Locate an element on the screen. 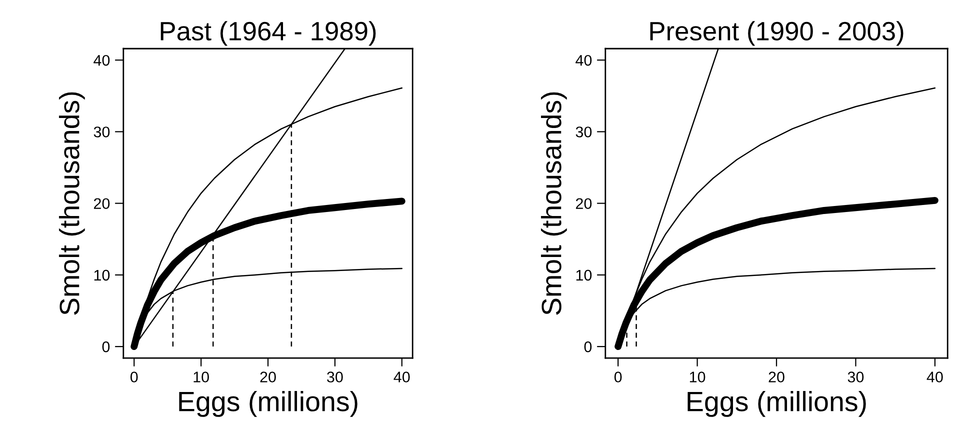 This screenshot has width=964, height=442. chart-title: Present (1990 - 2003) is located at coordinates (777, 33).